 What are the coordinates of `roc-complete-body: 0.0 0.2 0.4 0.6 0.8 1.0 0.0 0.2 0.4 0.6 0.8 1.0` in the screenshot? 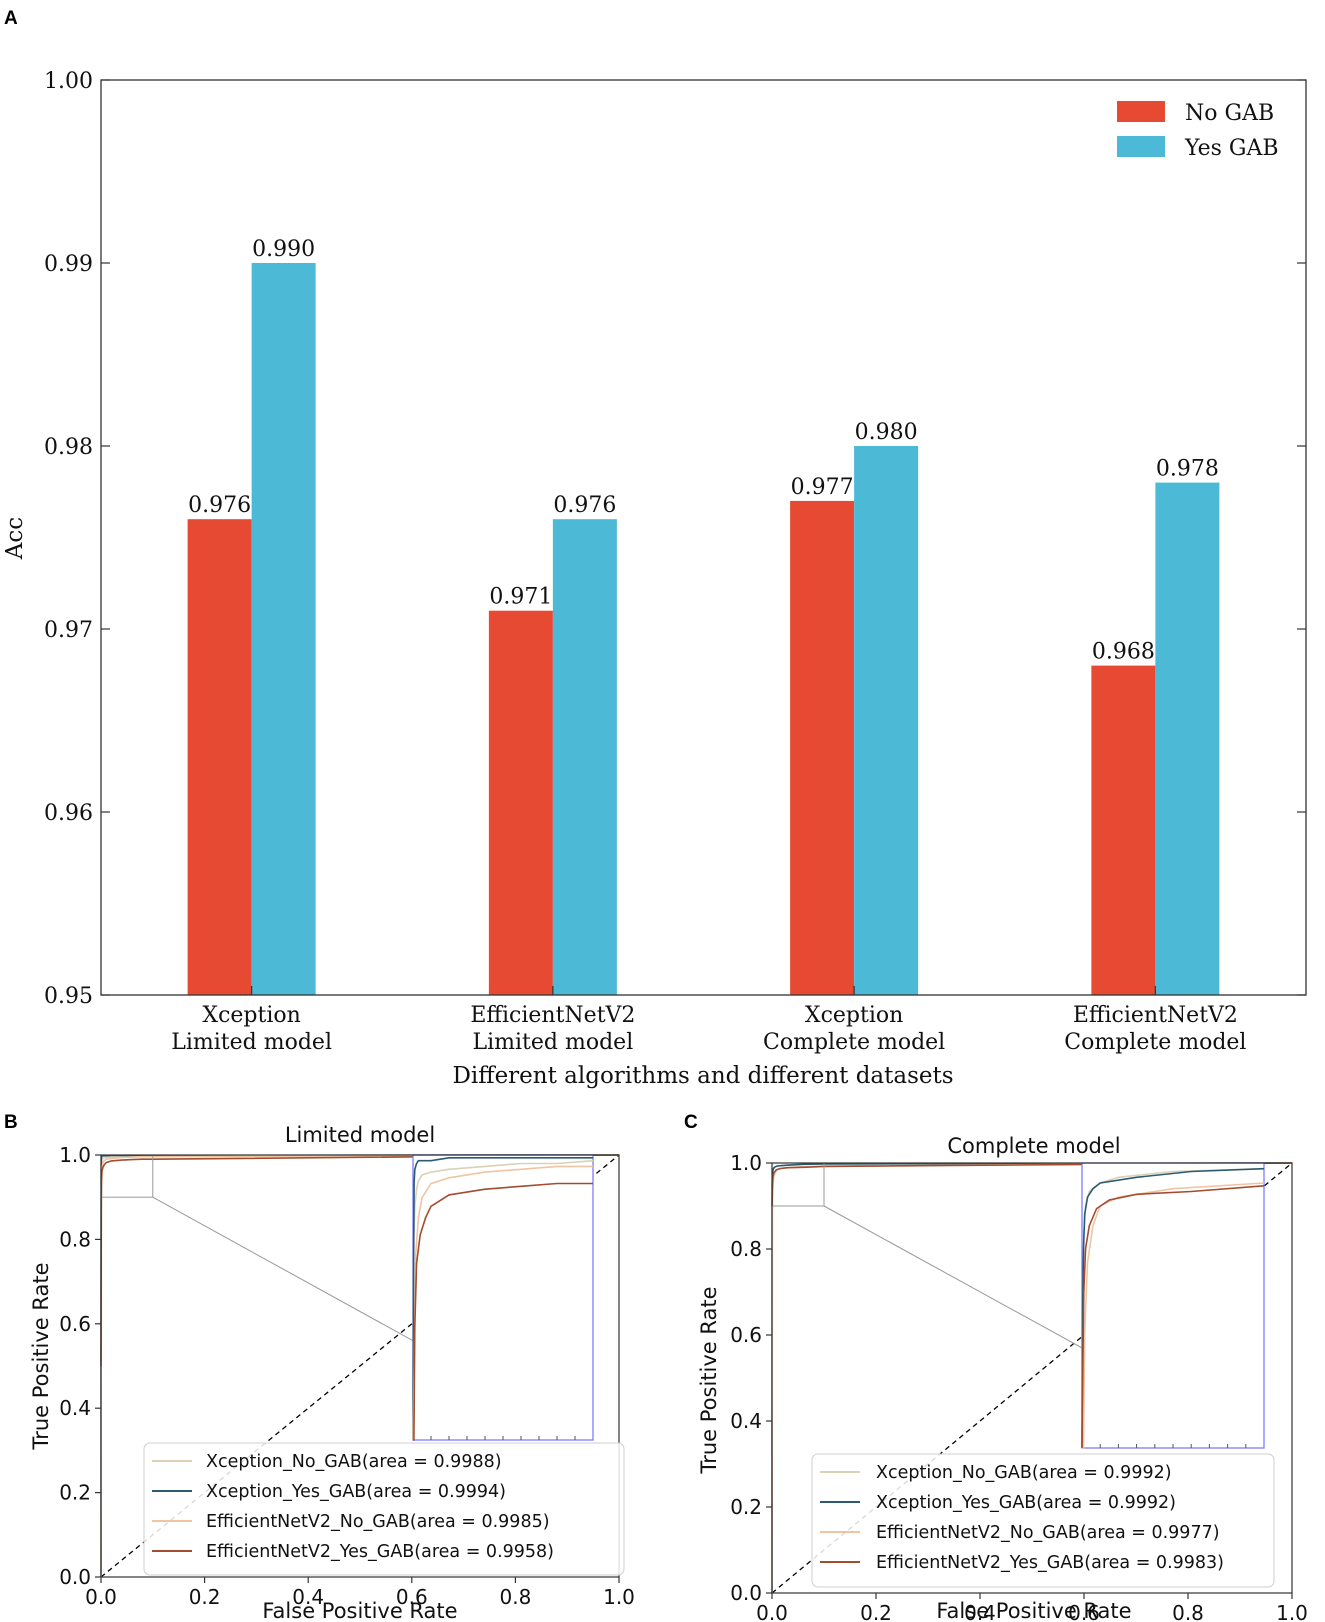 It's located at (1019, 1386).